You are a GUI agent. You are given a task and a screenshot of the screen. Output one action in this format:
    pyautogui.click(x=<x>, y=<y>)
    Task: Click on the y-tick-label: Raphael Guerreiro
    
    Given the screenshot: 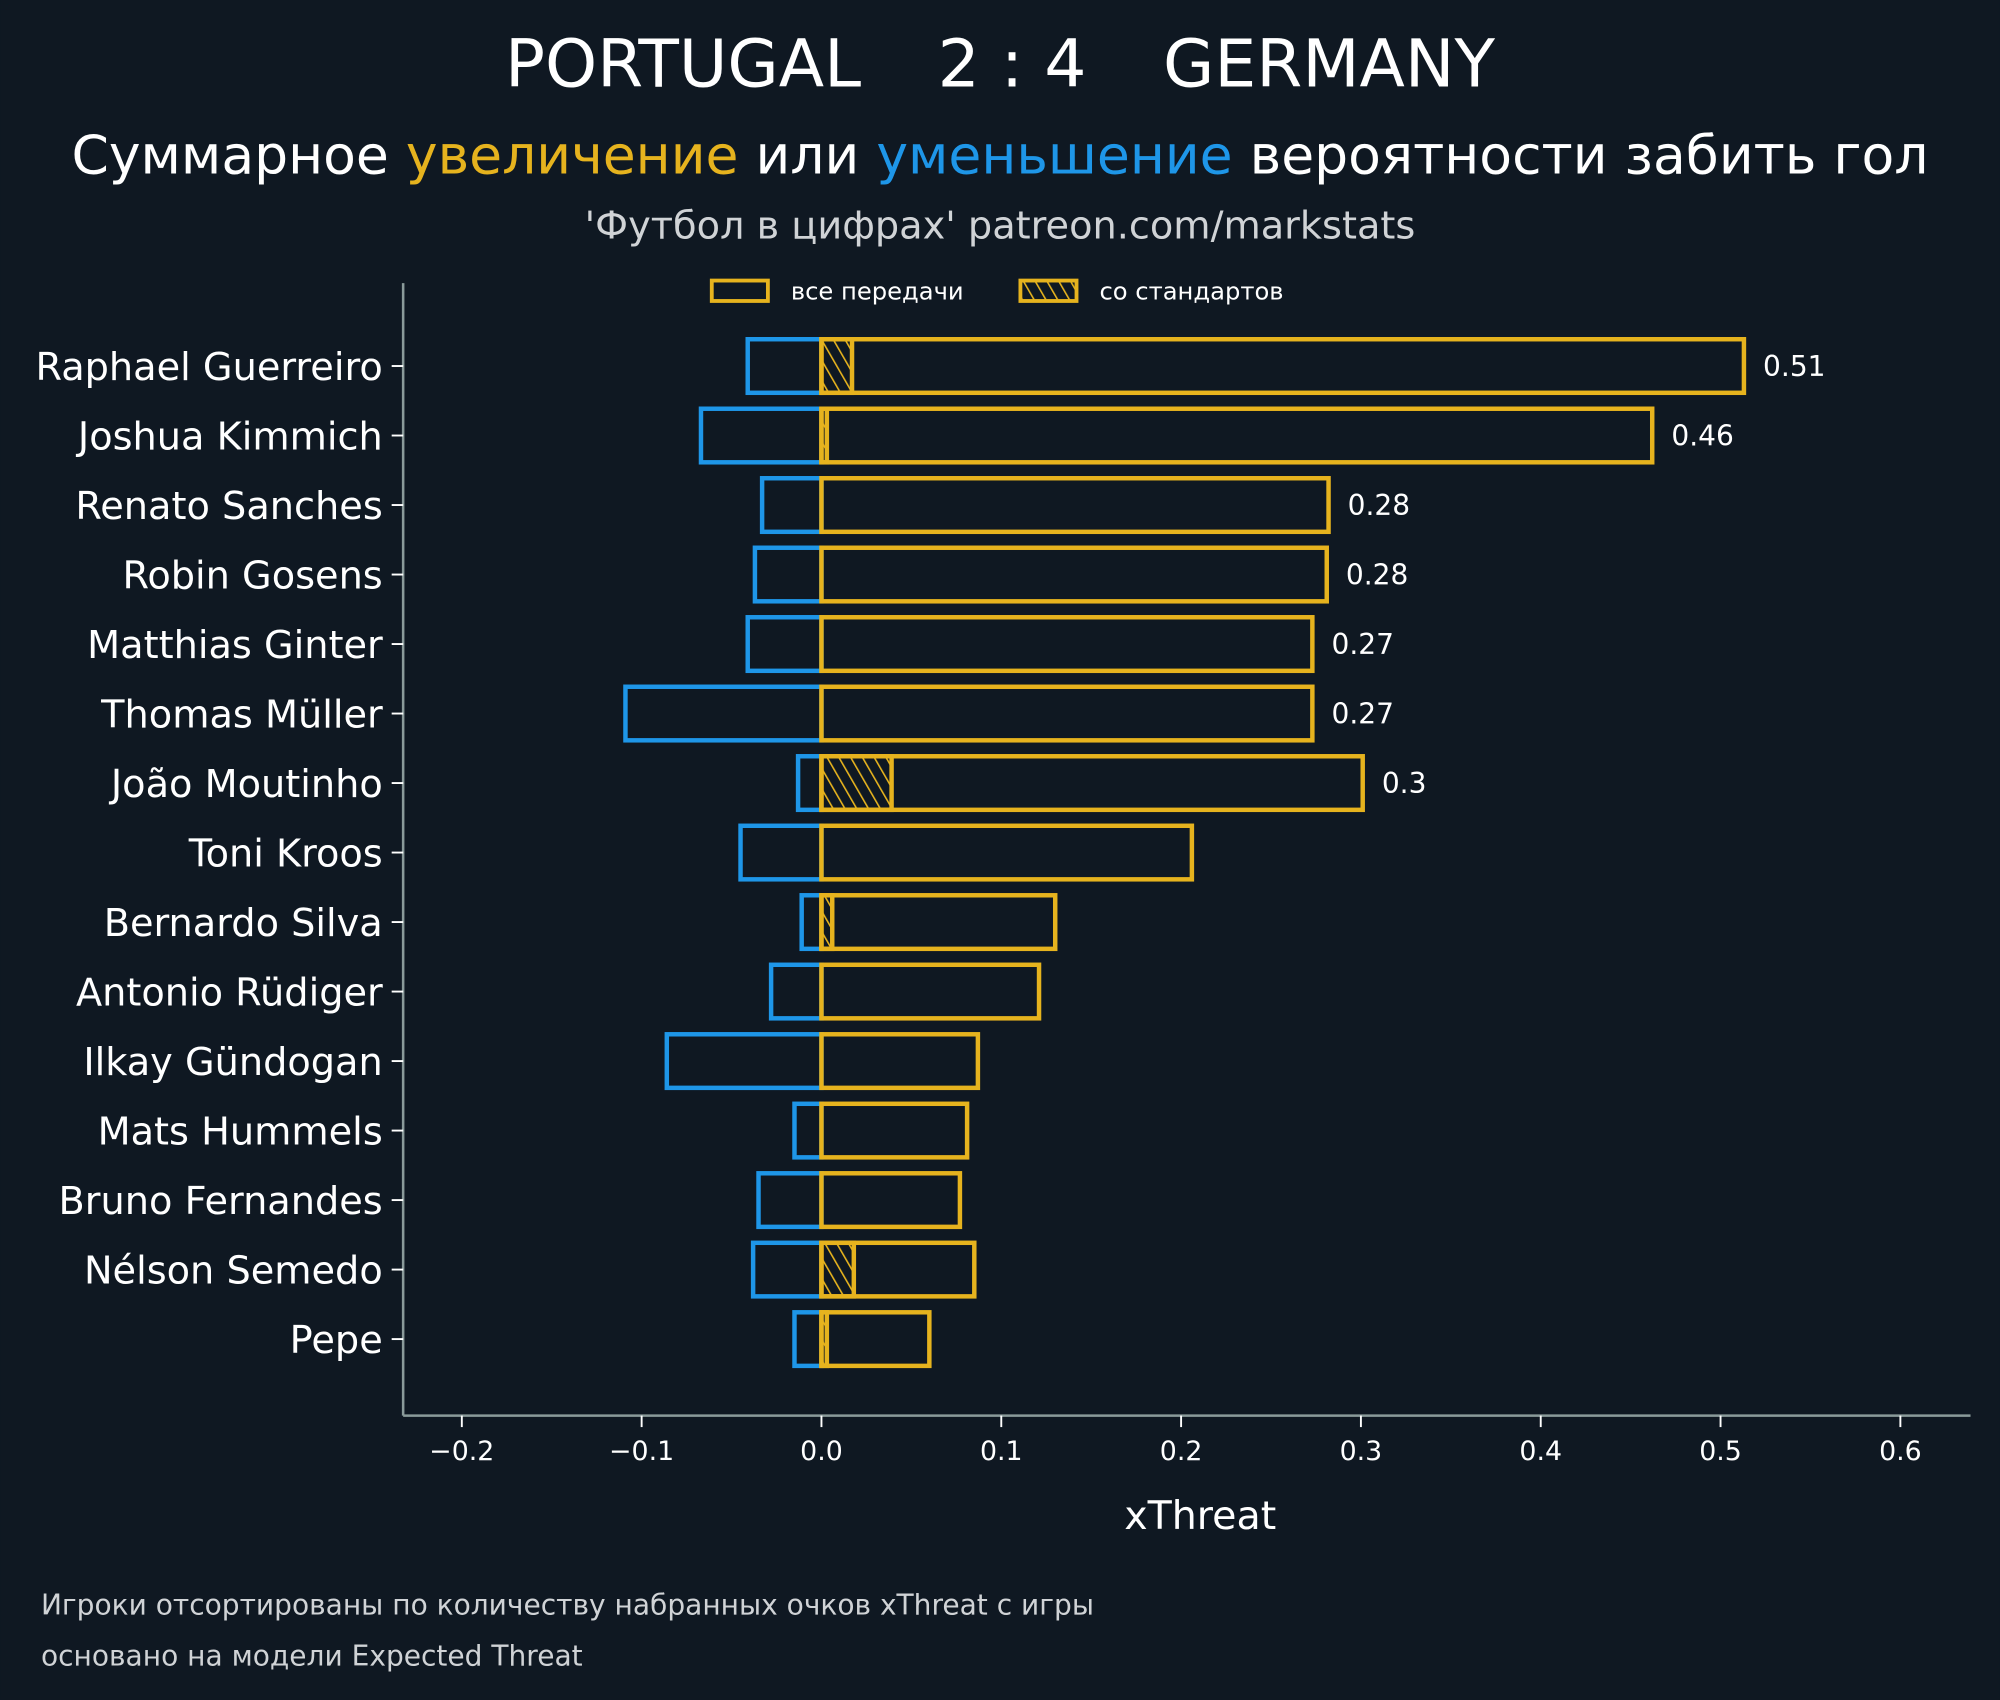 What is the action you would take?
    pyautogui.click(x=208, y=367)
    